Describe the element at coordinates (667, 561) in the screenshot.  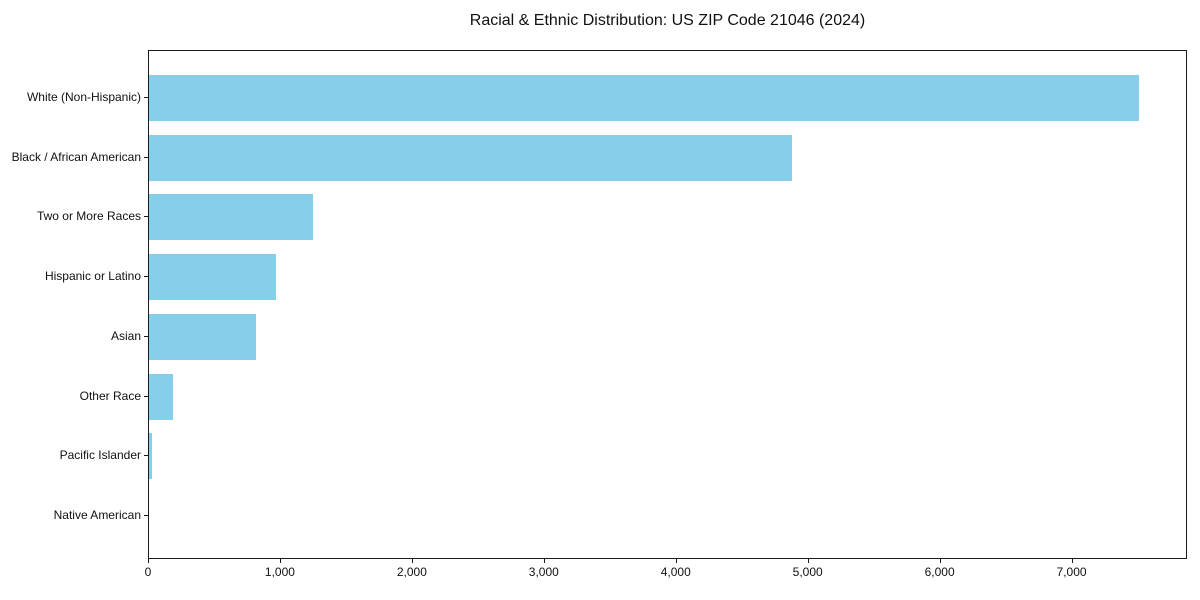
I see `x-axis-ticks` at that location.